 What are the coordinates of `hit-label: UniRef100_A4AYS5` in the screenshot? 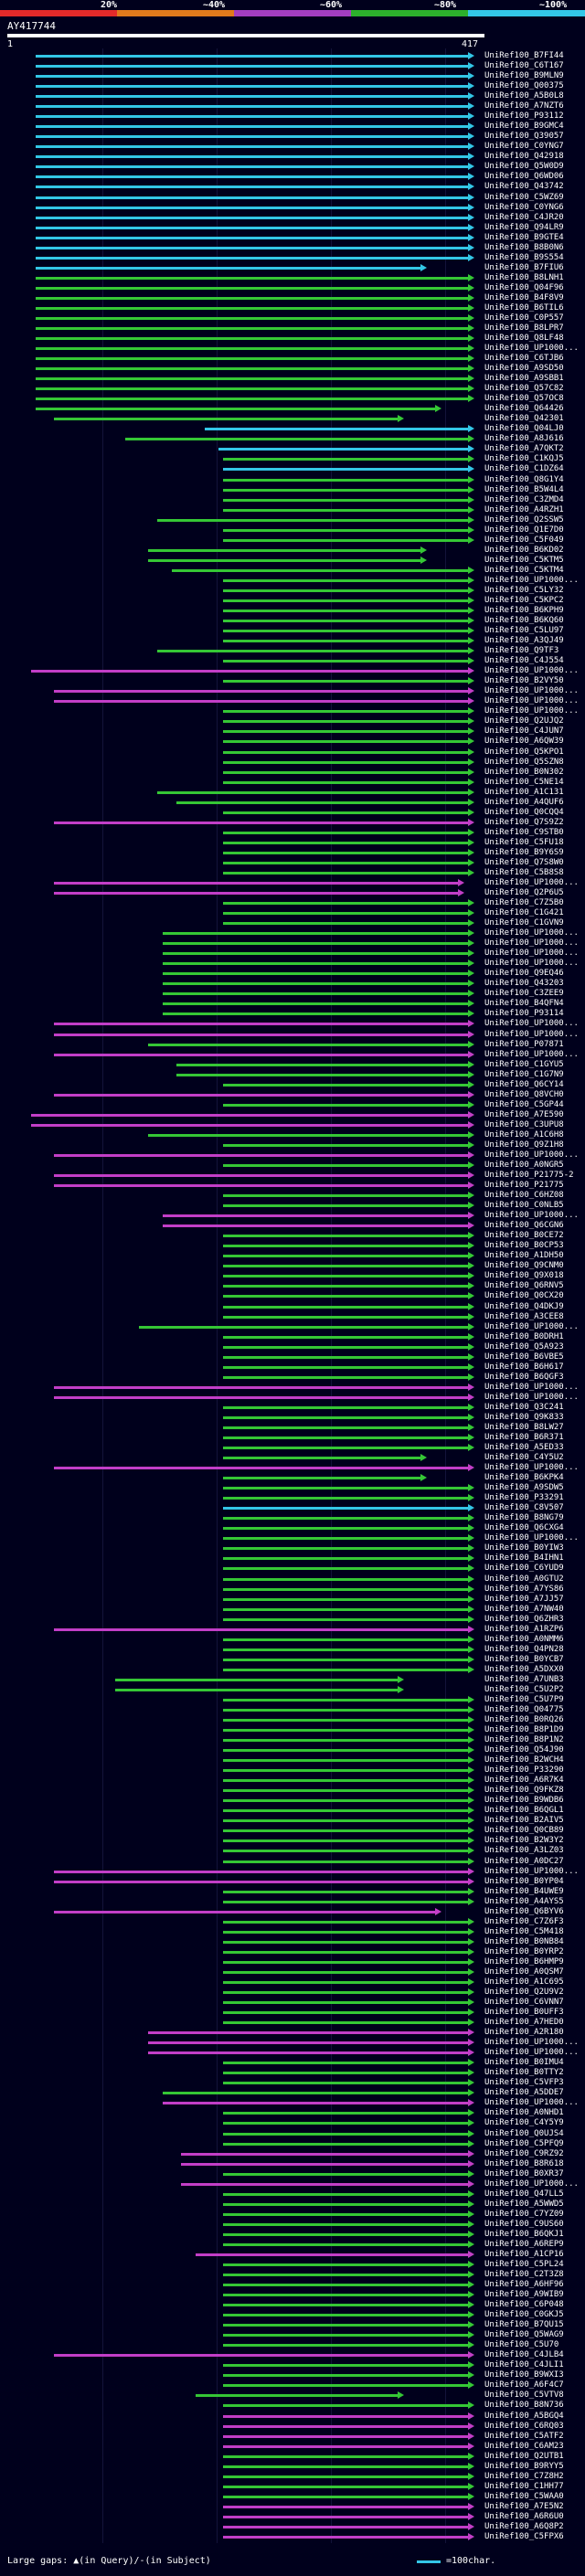 It's located at (524, 1901).